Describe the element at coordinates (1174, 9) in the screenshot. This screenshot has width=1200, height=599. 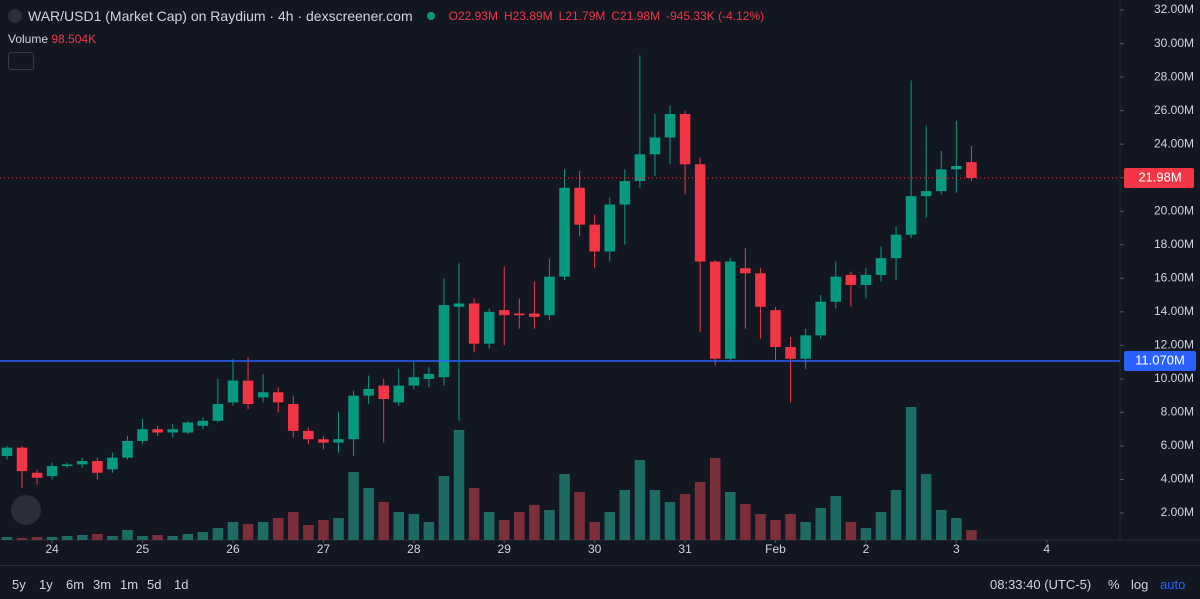
I see `y-tick-label: 32.00M` at that location.